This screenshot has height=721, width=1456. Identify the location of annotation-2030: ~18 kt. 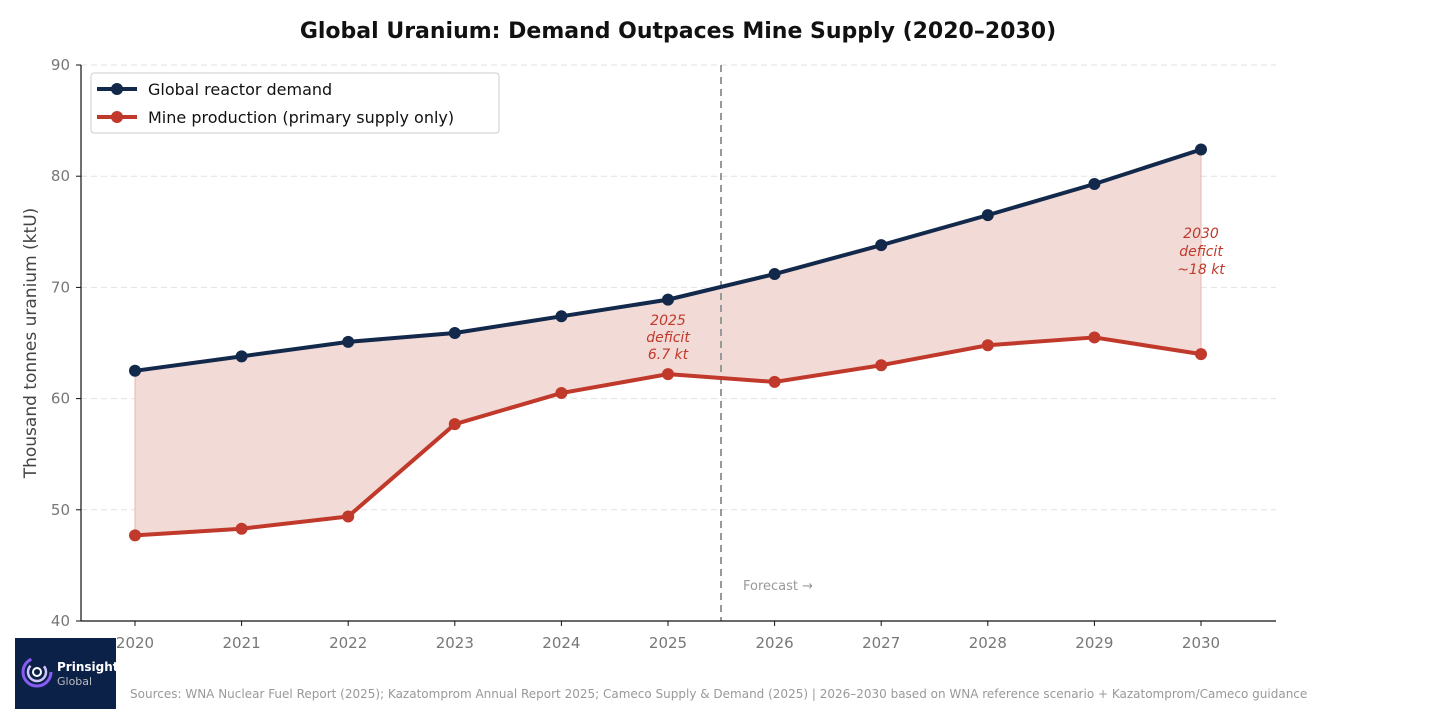
(1201, 270).